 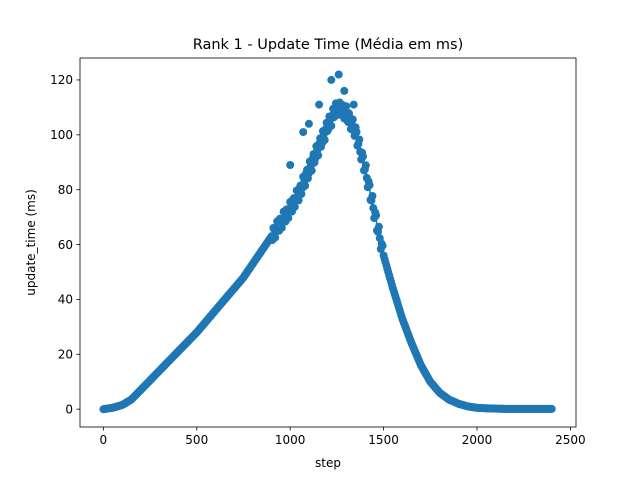 I want to click on y-tick-label: 60, so click(x=65, y=245).